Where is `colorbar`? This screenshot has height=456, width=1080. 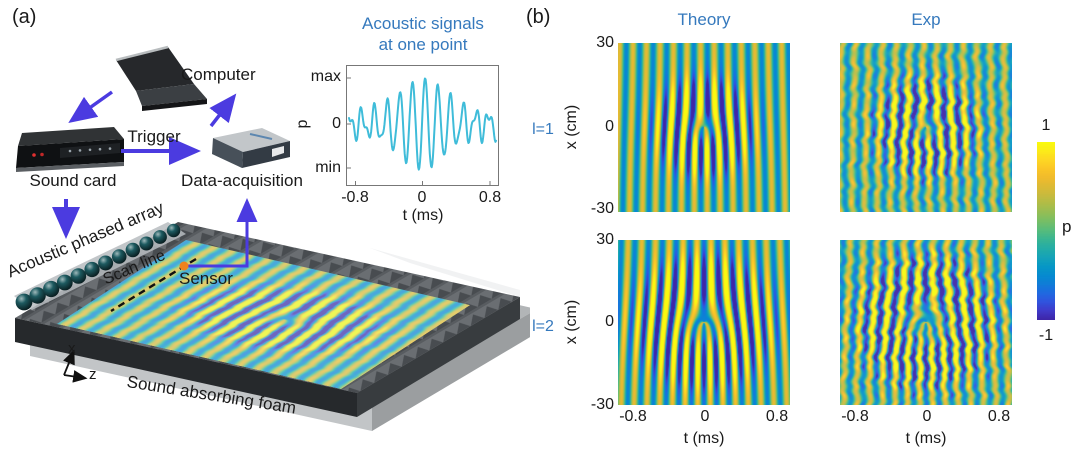
colorbar is located at coordinates (1046, 231).